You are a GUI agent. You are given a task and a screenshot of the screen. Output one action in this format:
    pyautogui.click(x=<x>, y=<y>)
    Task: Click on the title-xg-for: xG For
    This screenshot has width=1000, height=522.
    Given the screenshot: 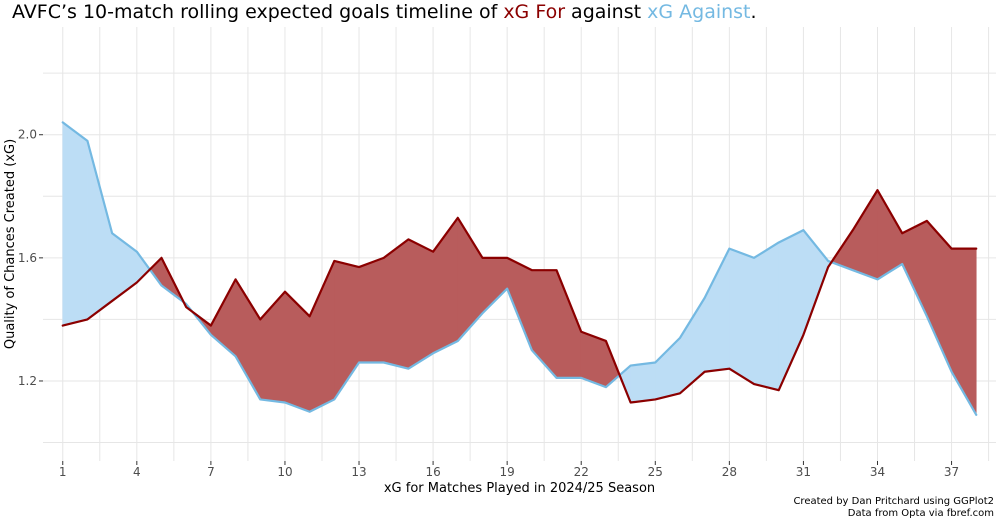 What is the action you would take?
    pyautogui.click(x=534, y=12)
    